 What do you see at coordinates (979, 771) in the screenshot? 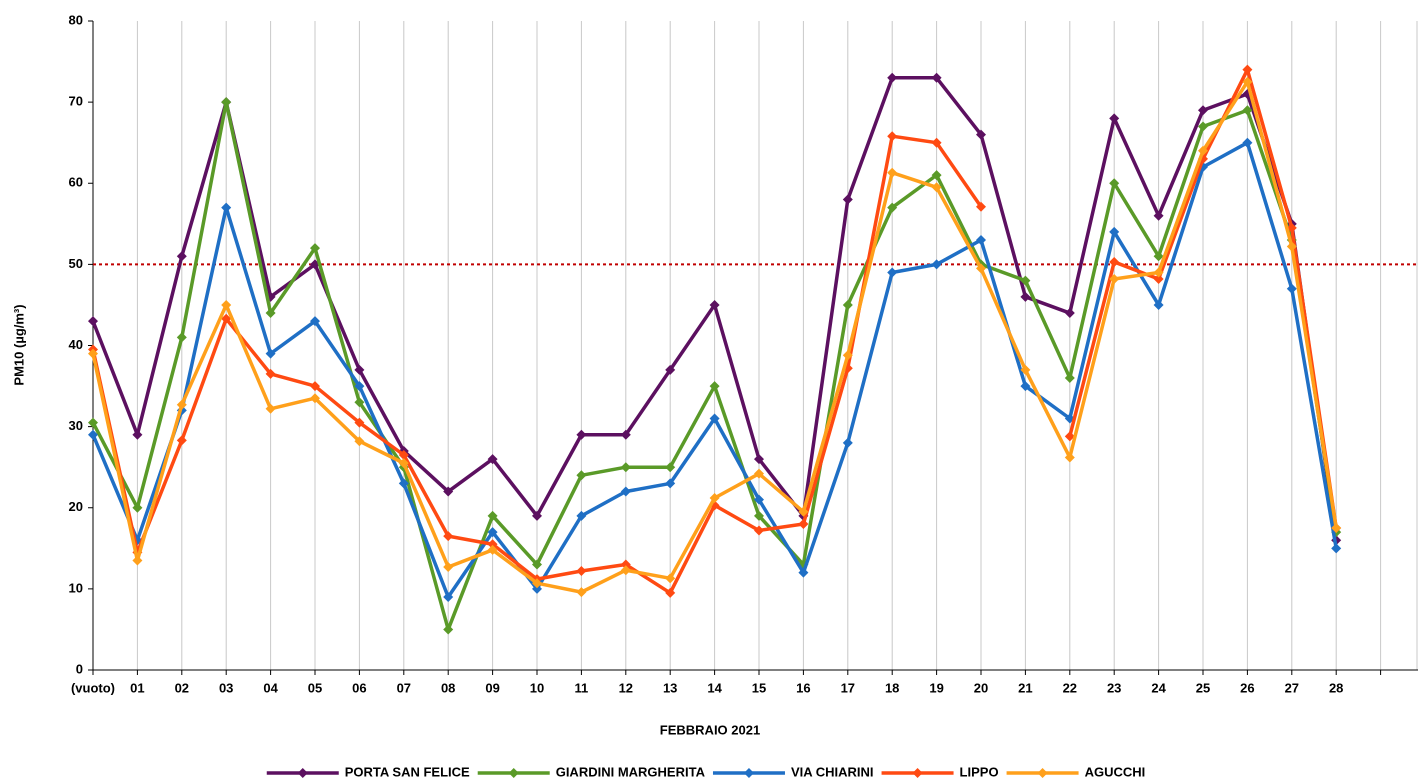
I see `legend-label: LIPPO` at bounding box center [979, 771].